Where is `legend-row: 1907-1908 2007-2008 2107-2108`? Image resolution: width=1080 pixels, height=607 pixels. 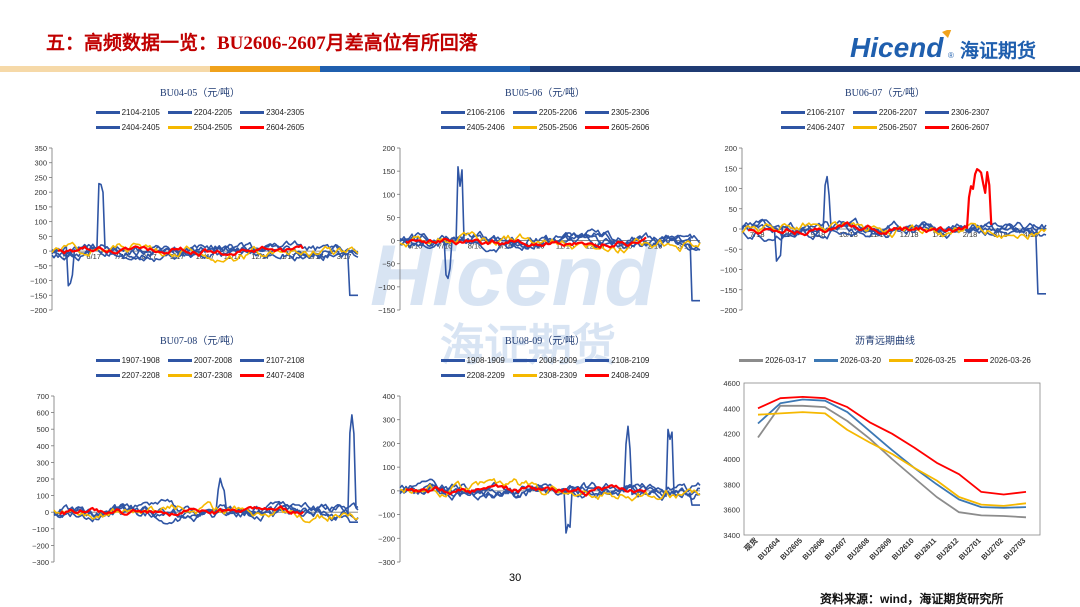
legend-row: 1907-1908 2007-2008 2107-2108 is located at coordinates (200, 360).